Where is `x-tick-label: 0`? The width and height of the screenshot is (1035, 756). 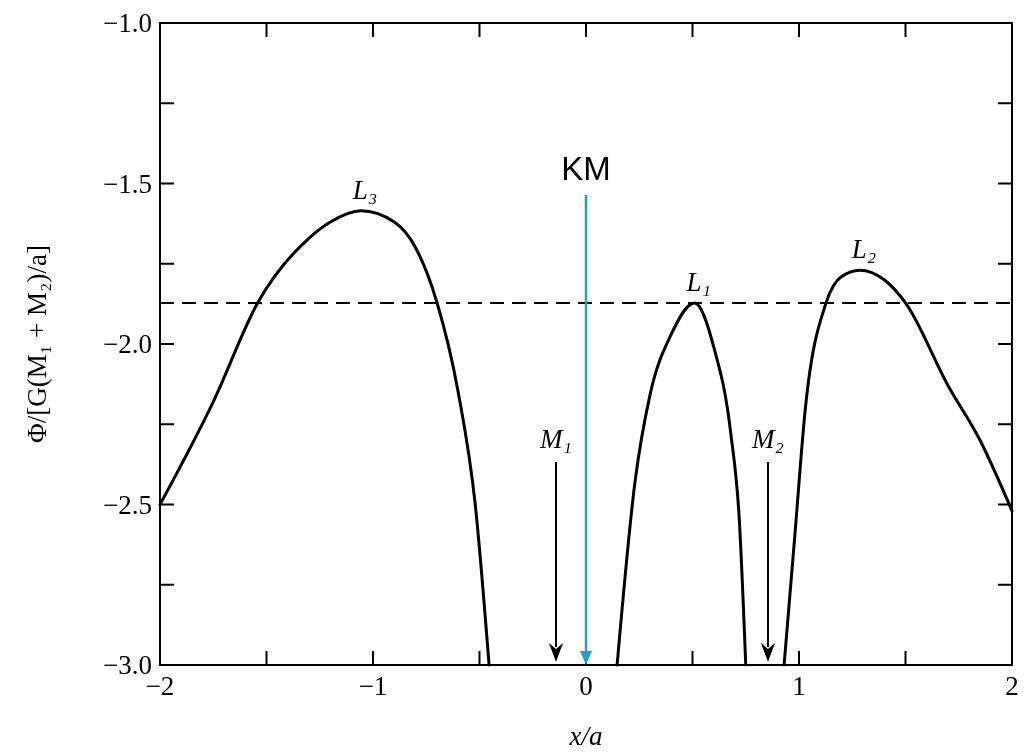
x-tick-label: 0 is located at coordinates (586, 686).